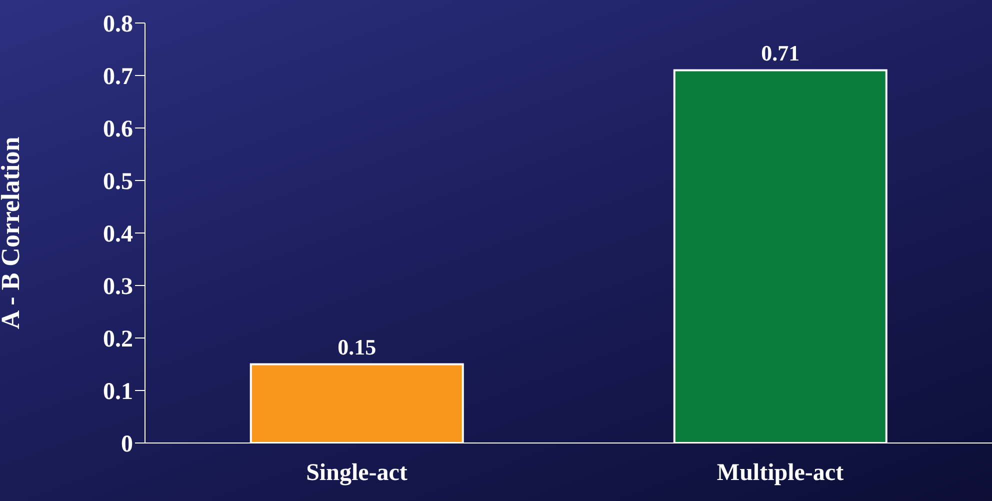 This screenshot has height=501, width=992. I want to click on data-label: 0.15, so click(357, 347).